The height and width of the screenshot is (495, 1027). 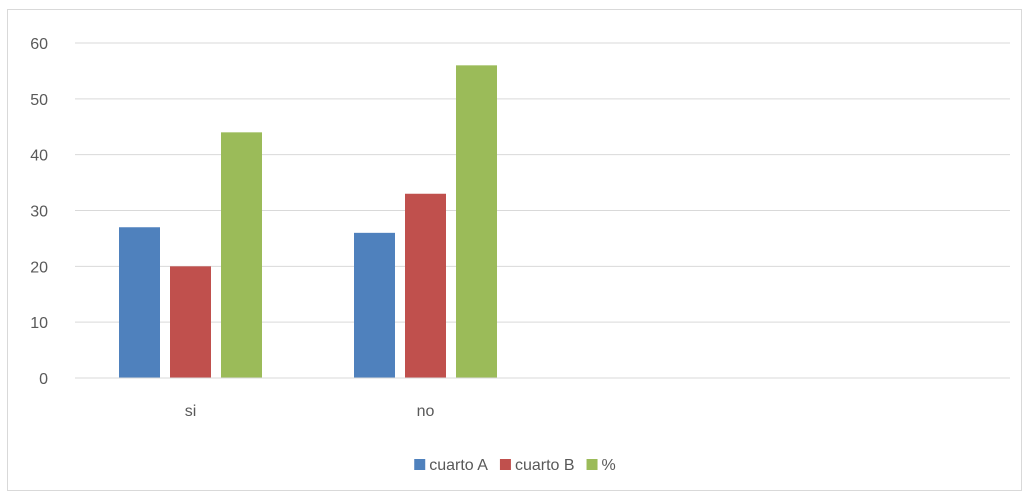 What do you see at coordinates (39, 323) in the screenshot?
I see `y-tick-label: 10` at bounding box center [39, 323].